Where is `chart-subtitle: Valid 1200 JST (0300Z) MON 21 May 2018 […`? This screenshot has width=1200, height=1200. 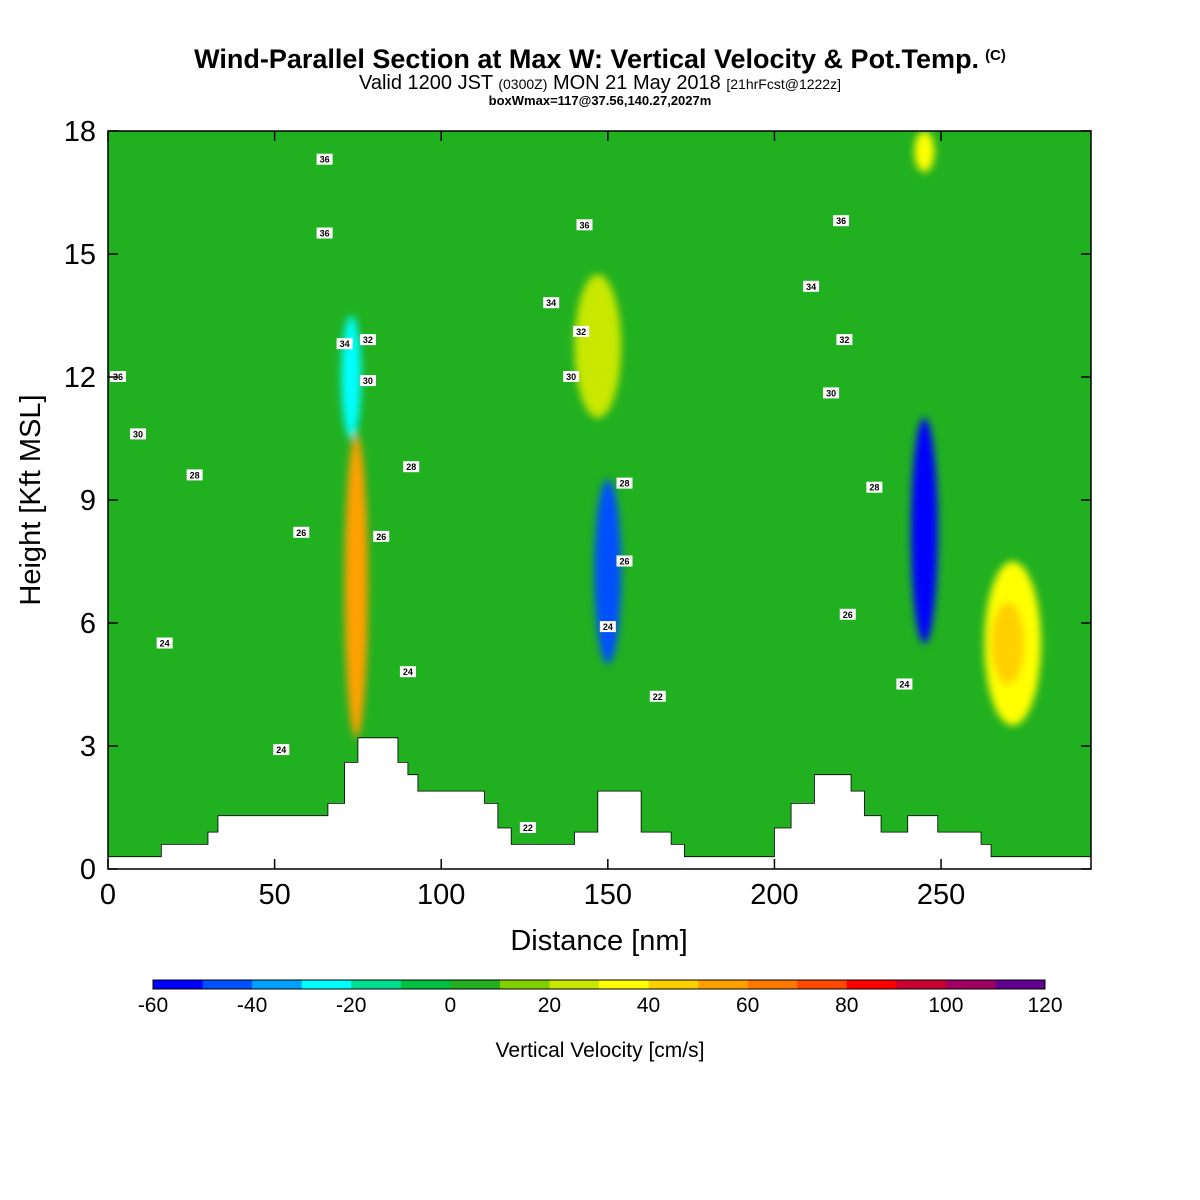
chart-subtitle: Valid 1200 JST (0300Z) MON 21 May 2018 [… is located at coordinates (600, 83).